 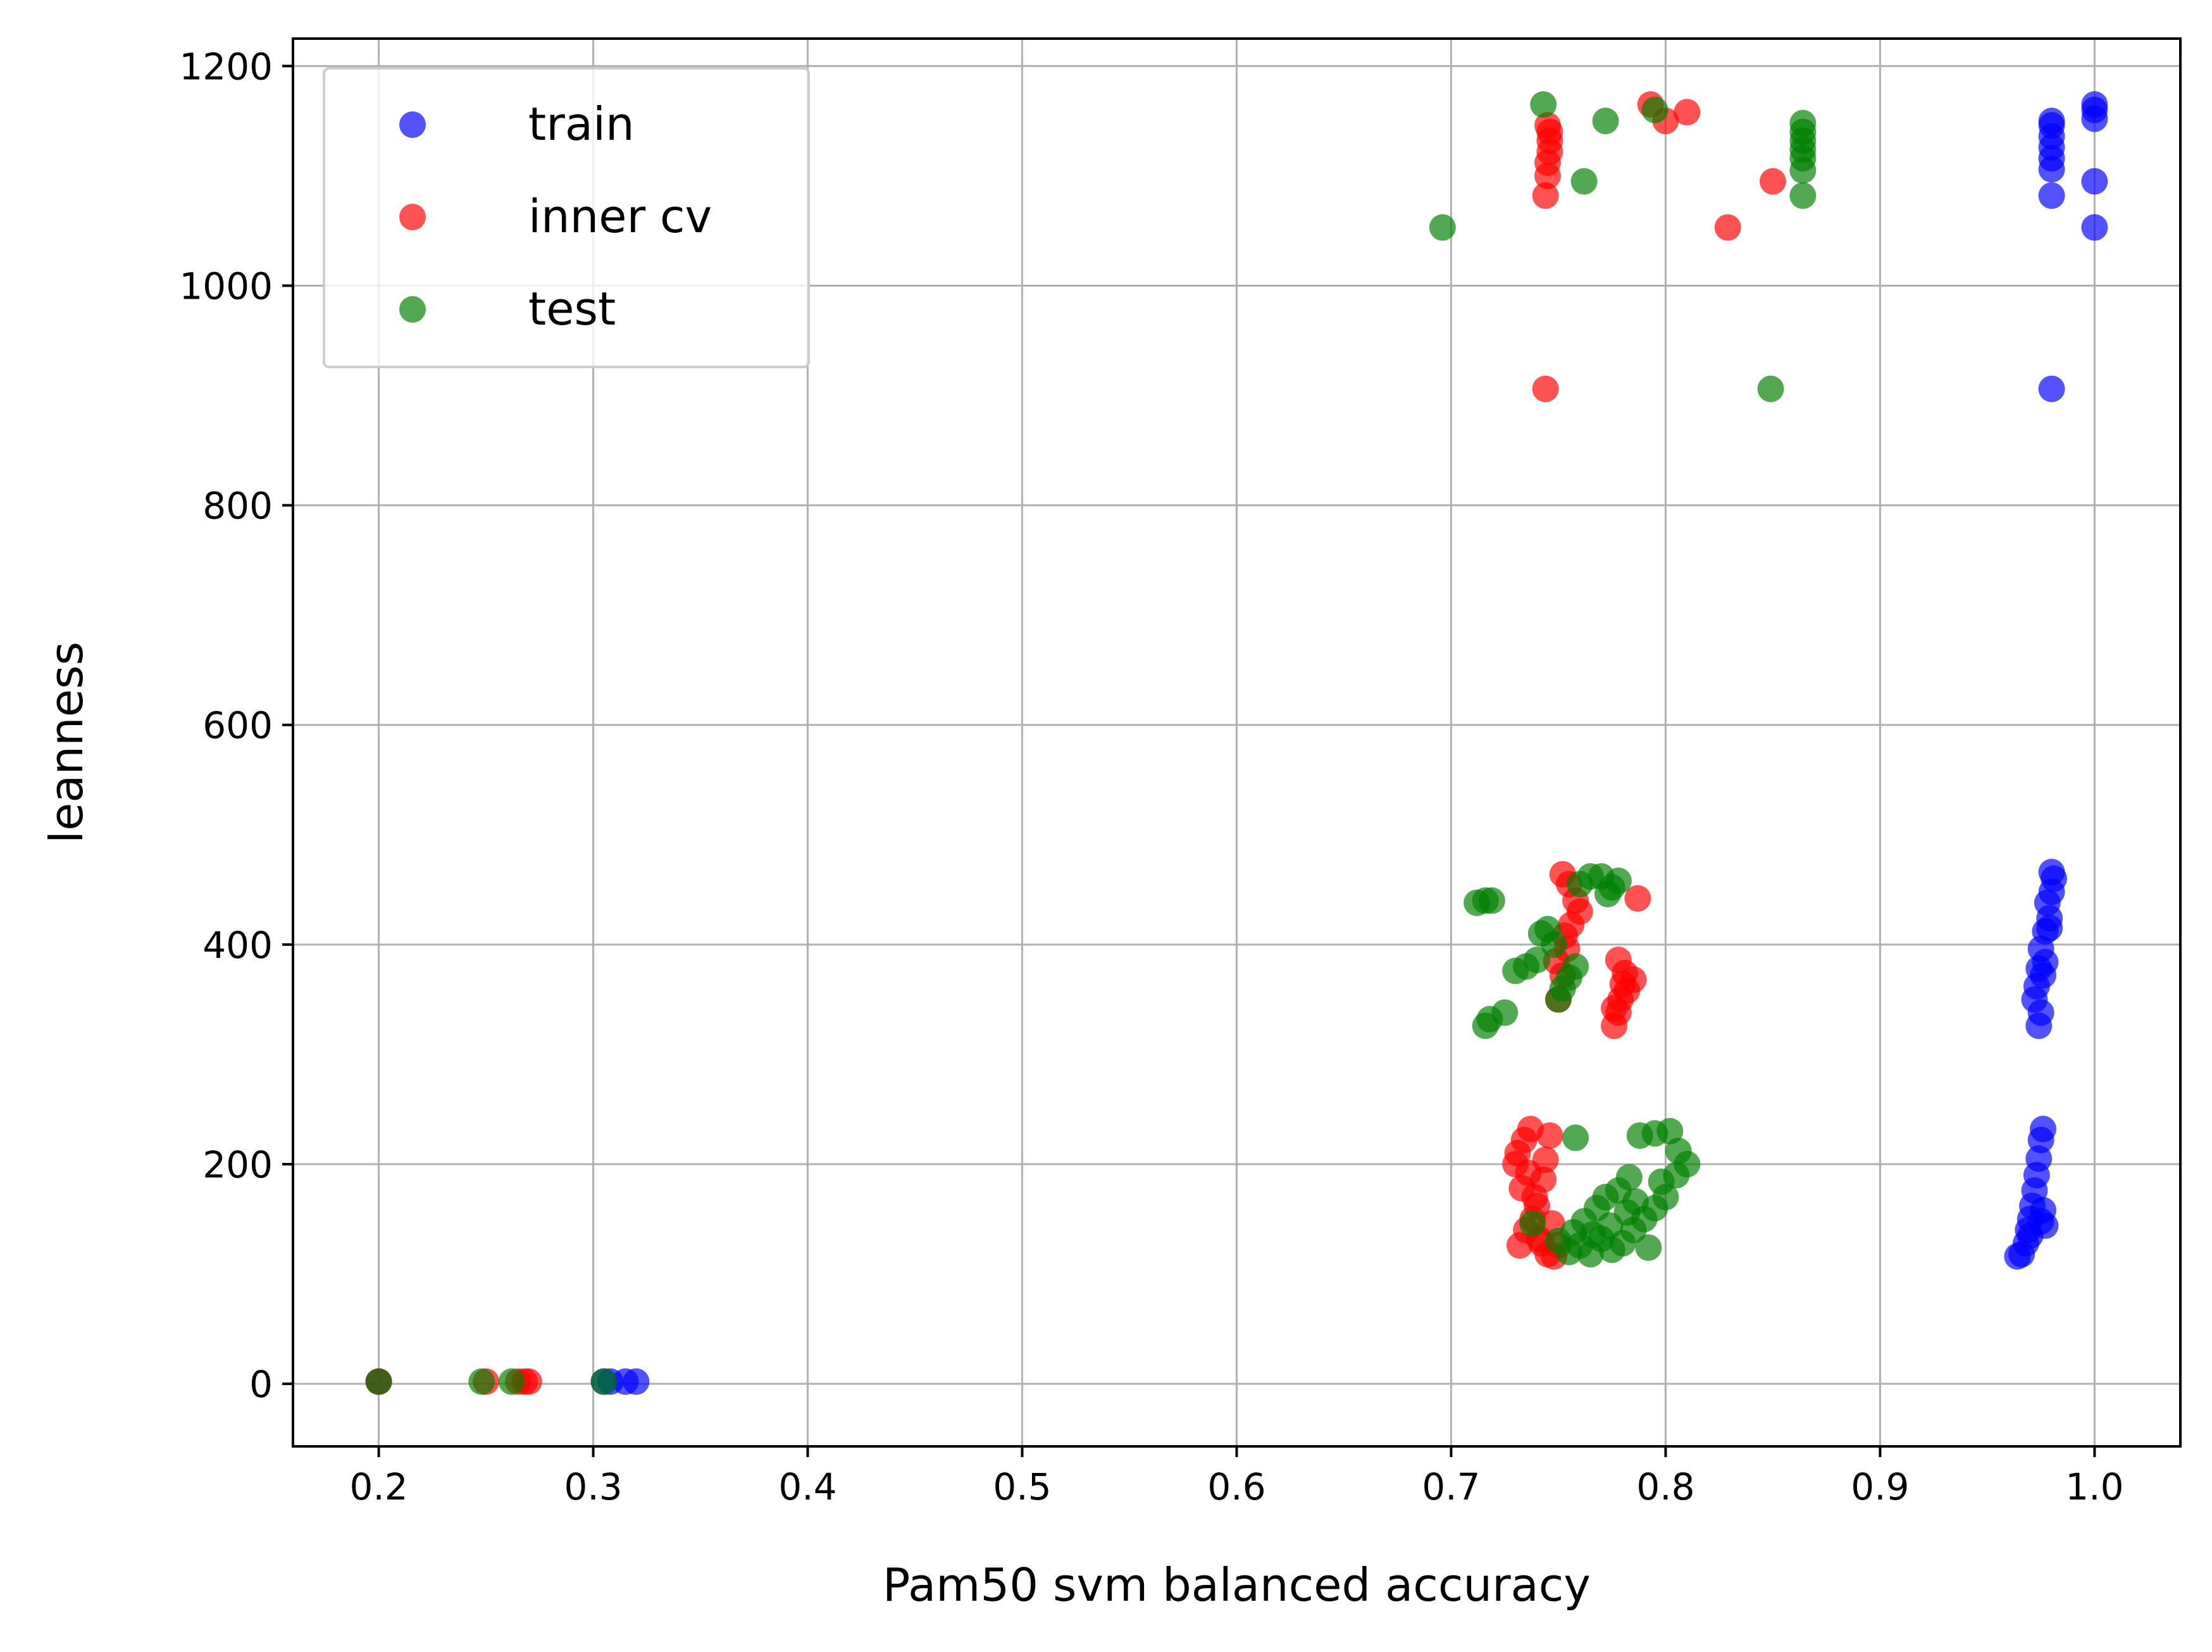 I want to click on y-axis-ticks: 0 200 400 600 800 1000 1200, so click(x=236, y=725).